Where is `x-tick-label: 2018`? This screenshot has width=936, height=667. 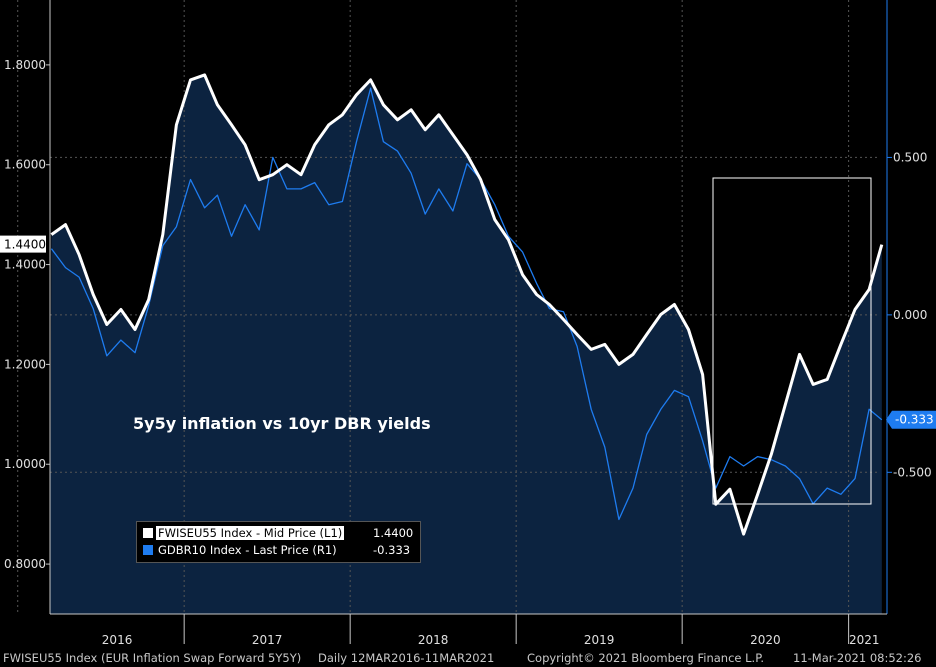 x-tick-label: 2018 is located at coordinates (433, 640).